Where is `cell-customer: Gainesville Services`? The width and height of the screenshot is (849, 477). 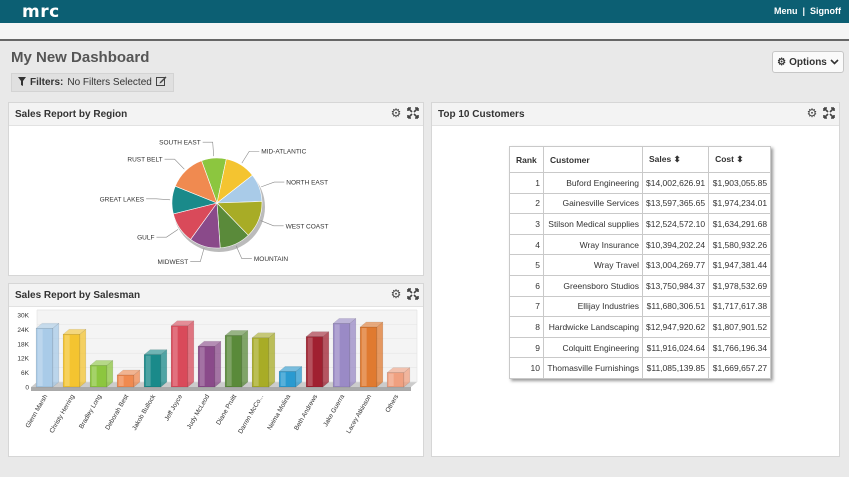 cell-customer: Gainesville Services is located at coordinates (593, 203).